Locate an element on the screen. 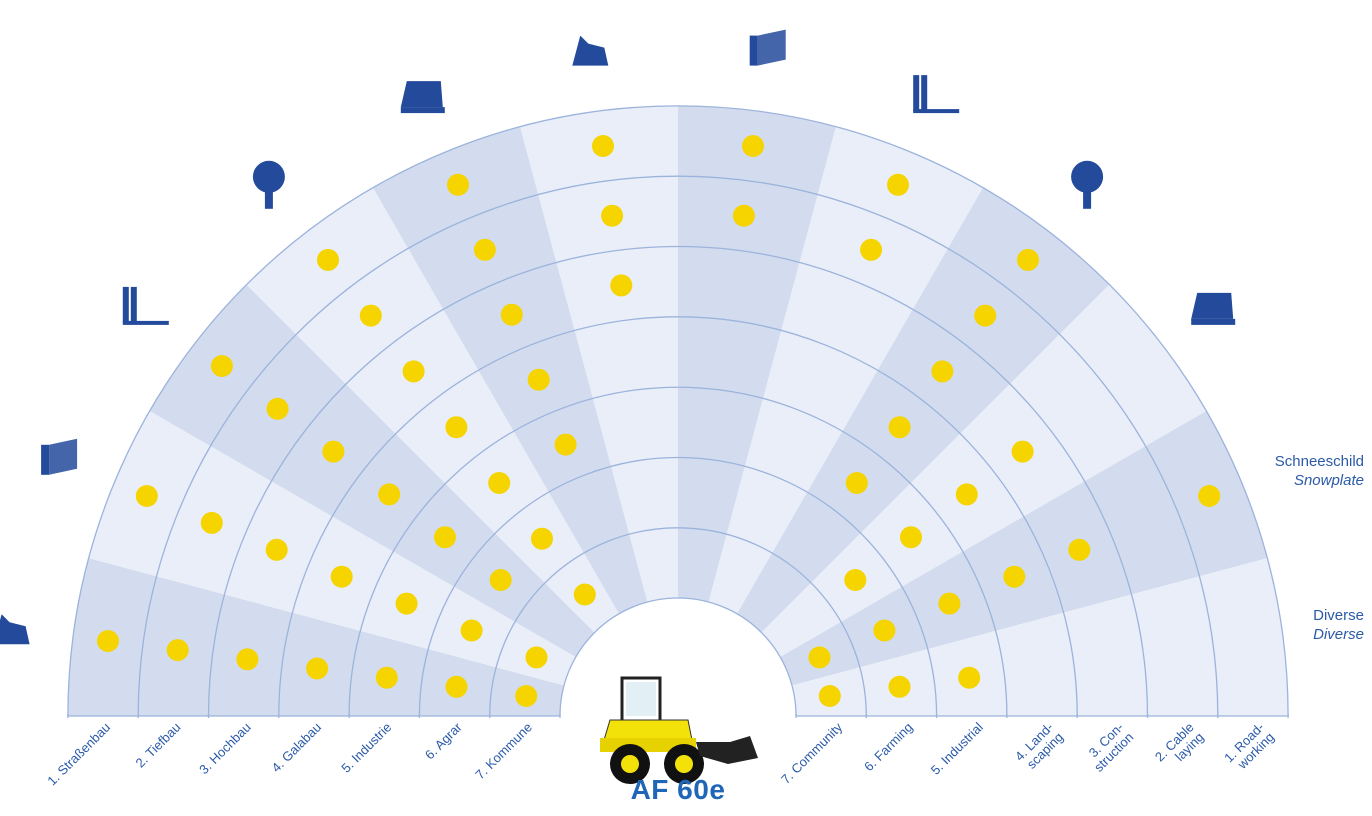 This screenshot has height=816, width=1372. dot-ring6-sector6 is located at coordinates (612, 215).